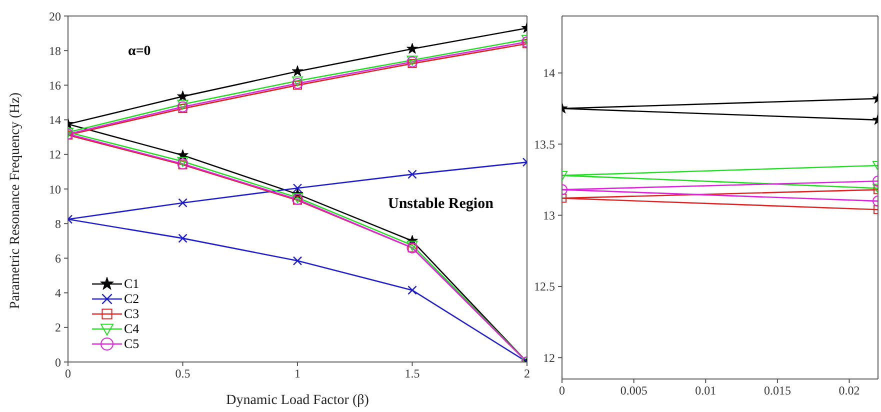 Image resolution: width=881 pixels, height=412 pixels. I want to click on y-tick-label: 13, so click(549, 215).